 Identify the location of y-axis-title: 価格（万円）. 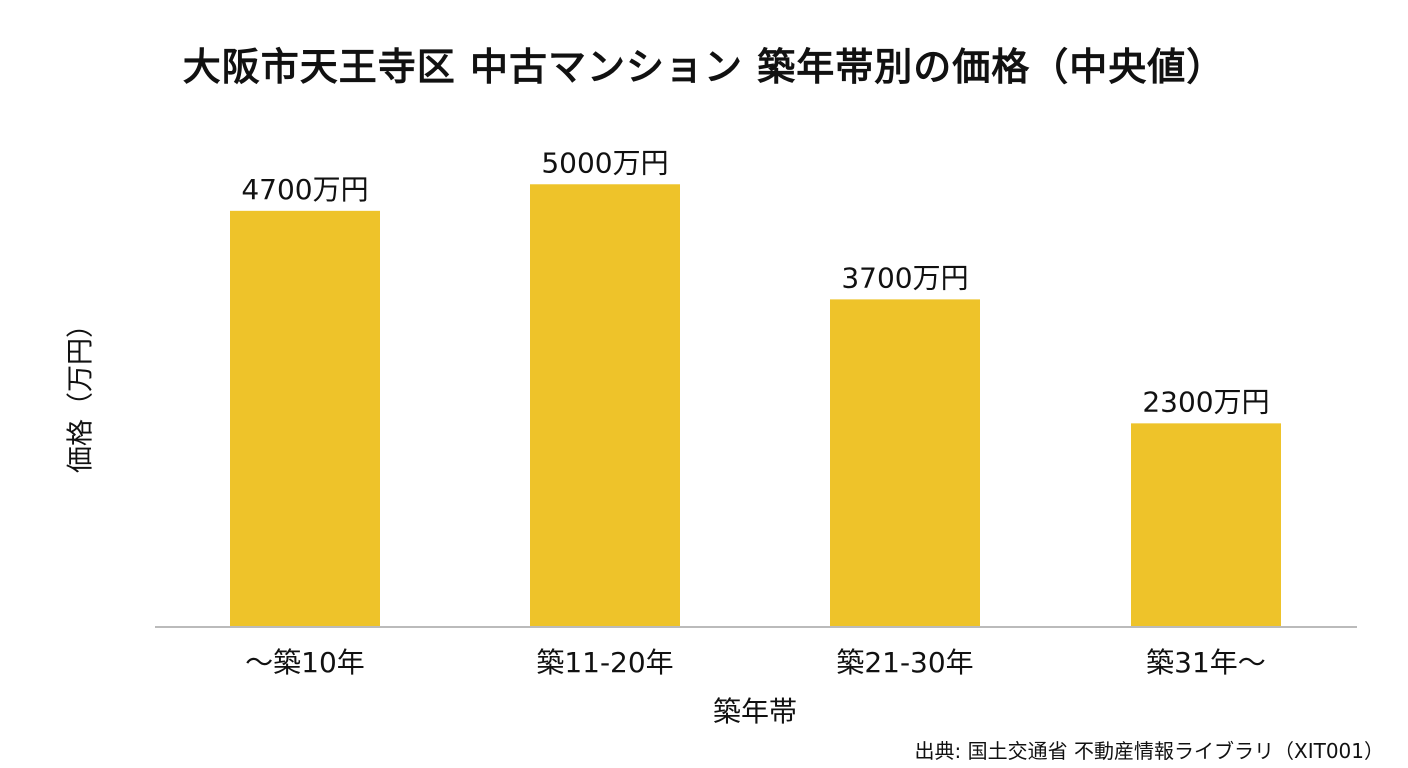
(81, 392).